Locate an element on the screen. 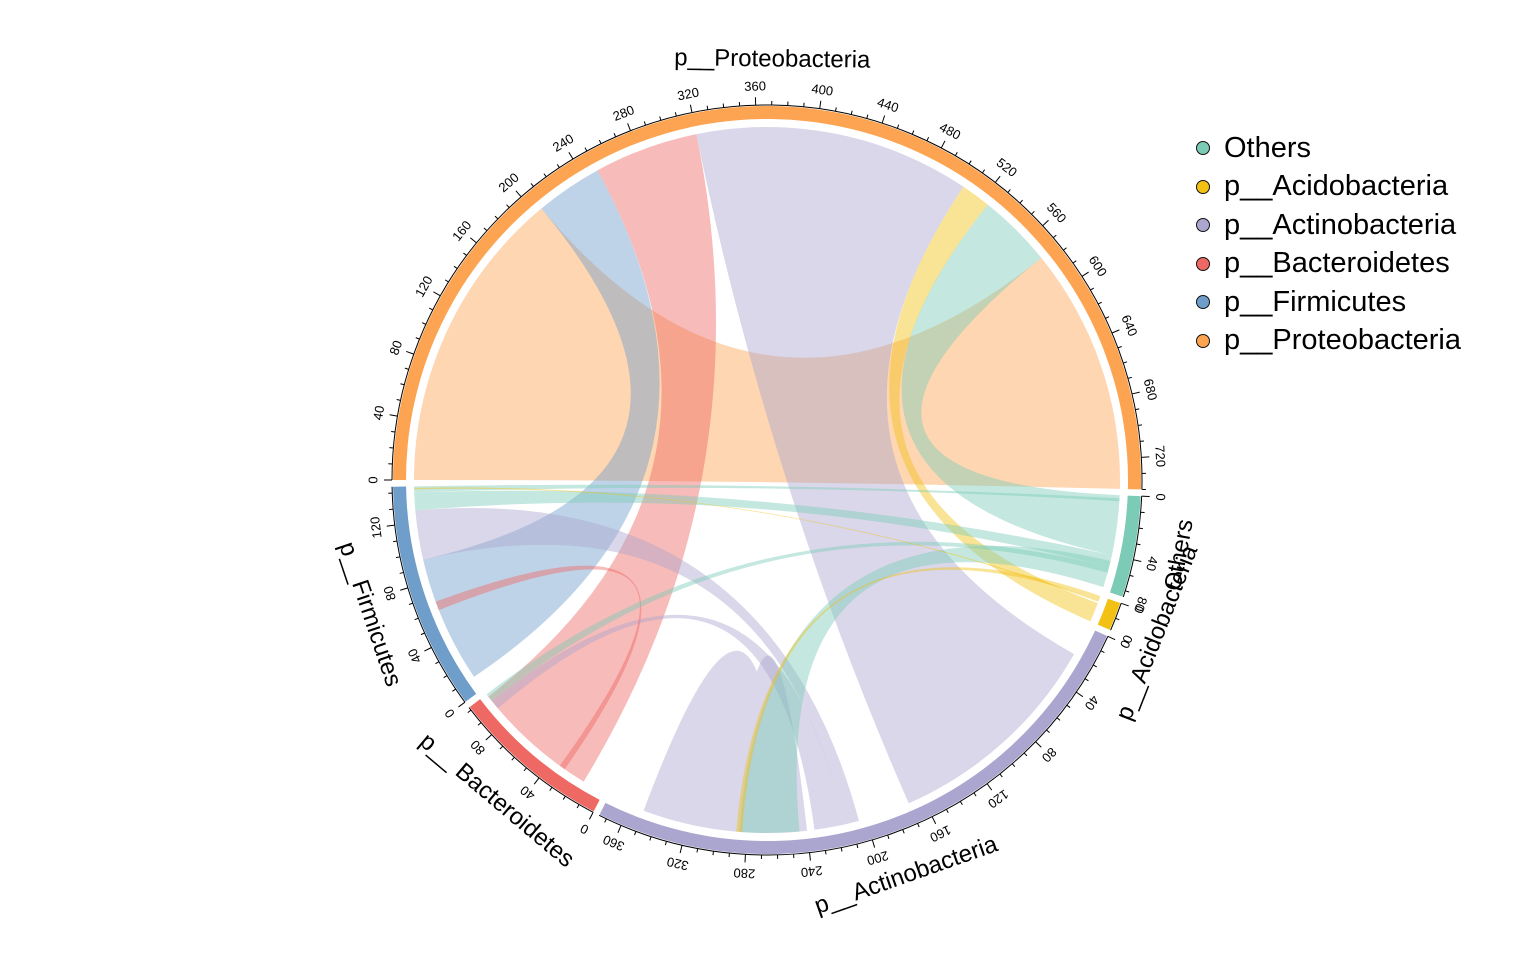 The image size is (1536, 960). legend-label: p__Firmicutes is located at coordinates (1315, 301).